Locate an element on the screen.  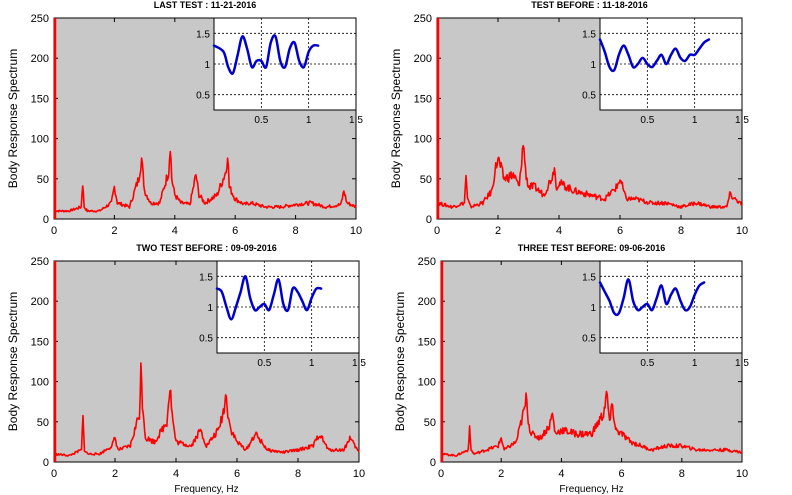
chart-title: LAST TEST : 11-21-2016 is located at coordinates (205, 5).